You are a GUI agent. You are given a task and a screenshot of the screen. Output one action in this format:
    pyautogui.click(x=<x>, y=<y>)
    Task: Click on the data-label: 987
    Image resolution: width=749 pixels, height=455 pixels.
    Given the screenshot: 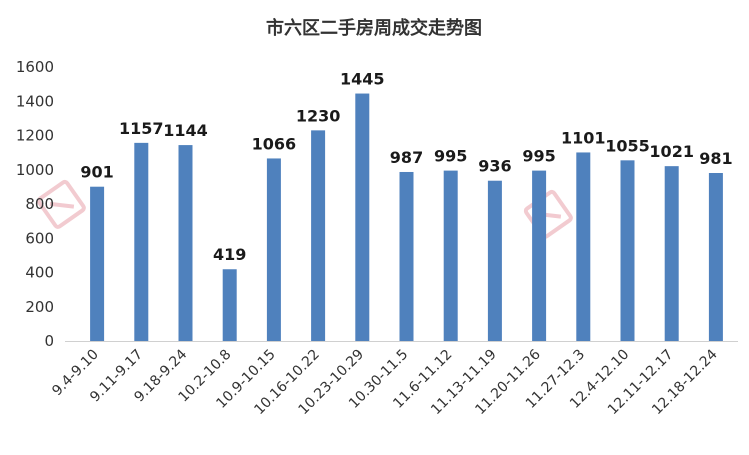 What is the action you would take?
    pyautogui.click(x=406, y=157)
    